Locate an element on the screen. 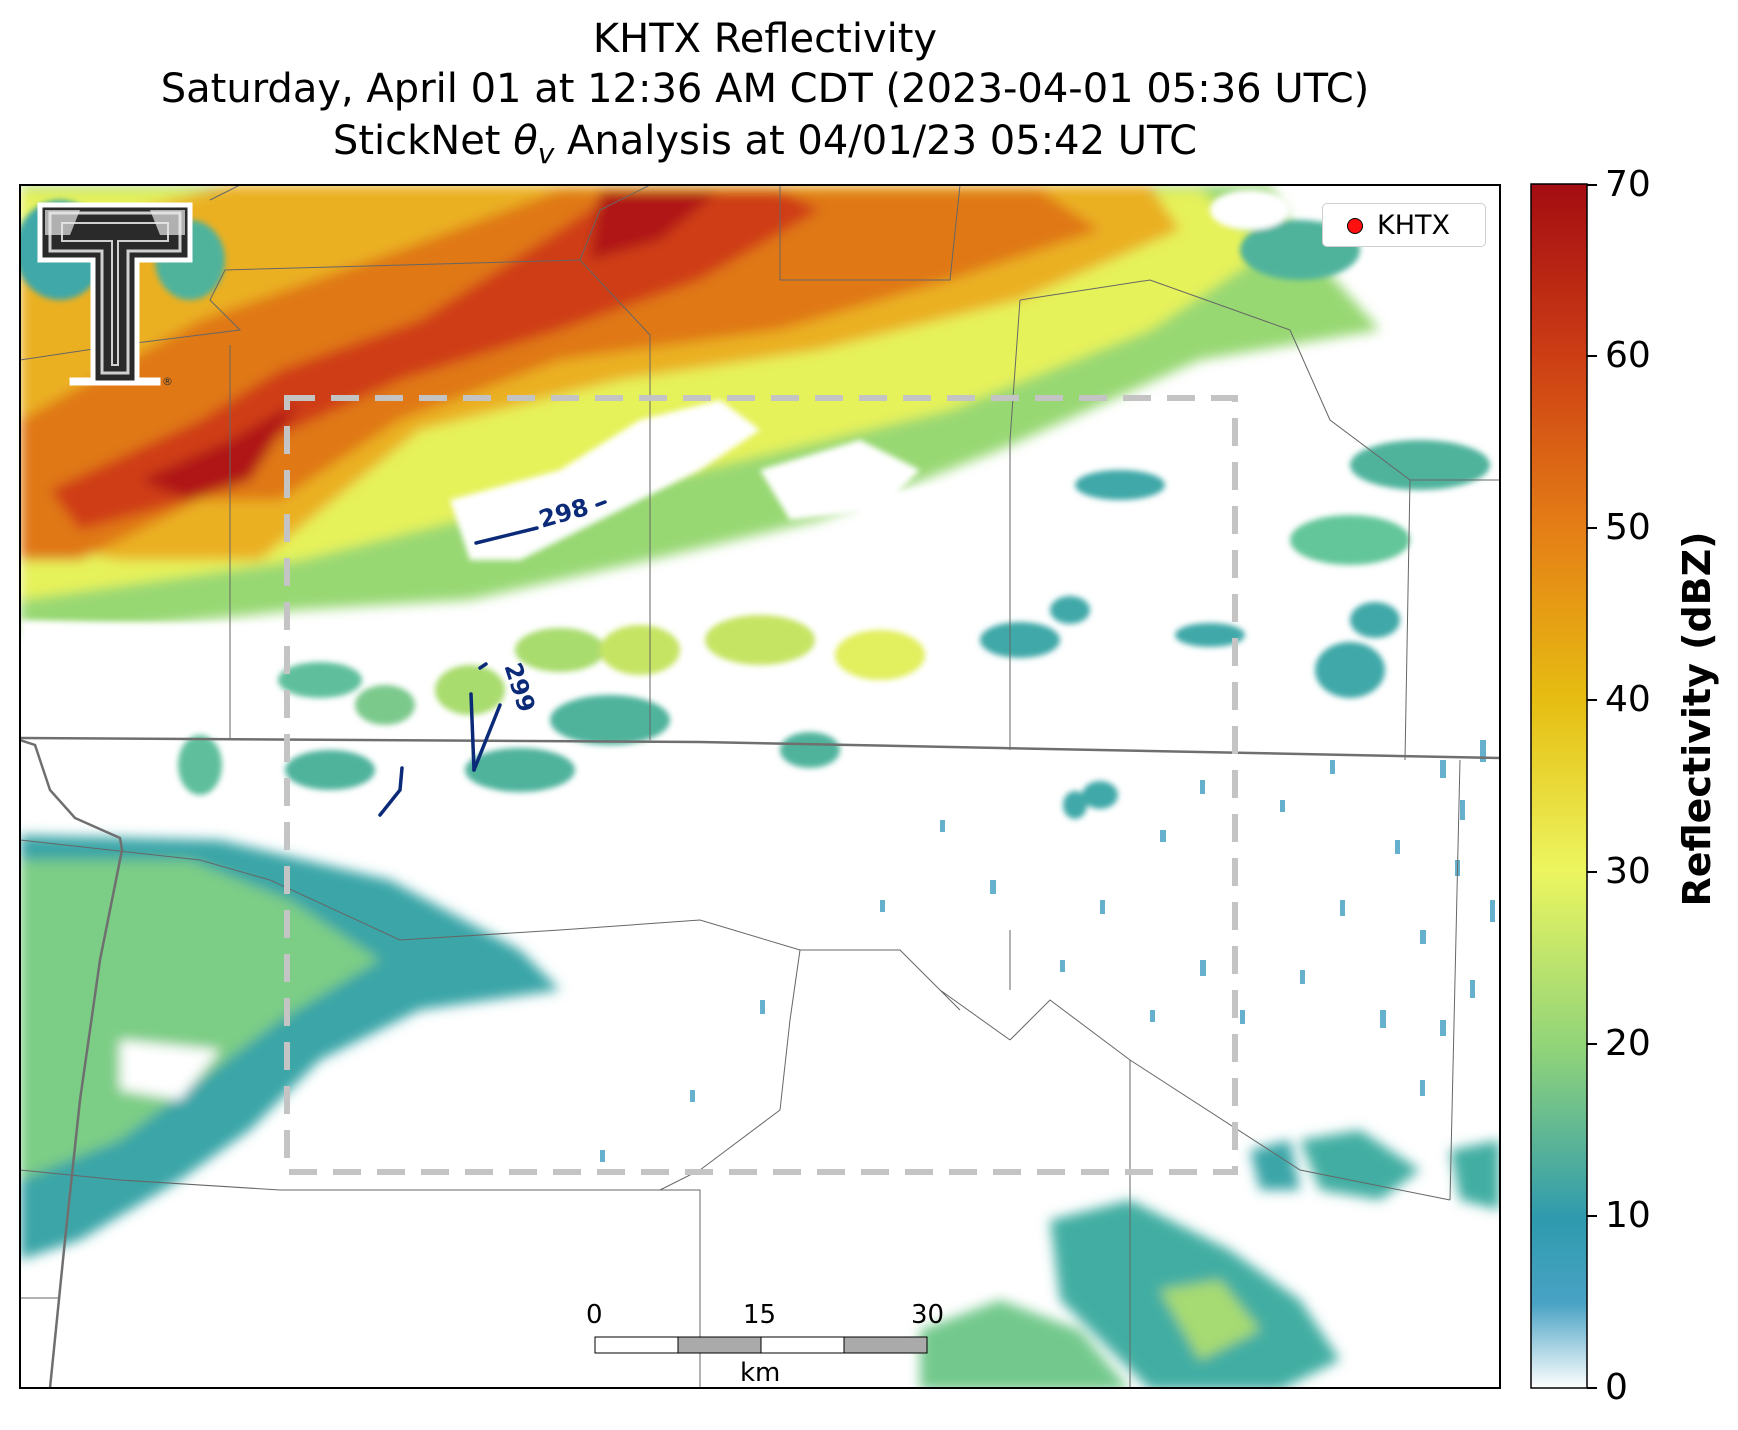  colorbar-ticks is located at coordinates (1592, 786).